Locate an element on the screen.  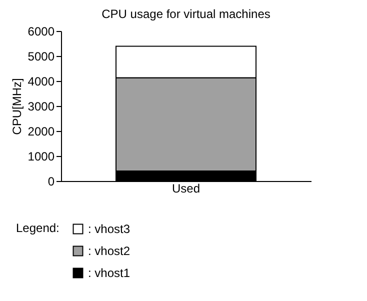
y-tick-label: 6000 is located at coordinates (41, 31).